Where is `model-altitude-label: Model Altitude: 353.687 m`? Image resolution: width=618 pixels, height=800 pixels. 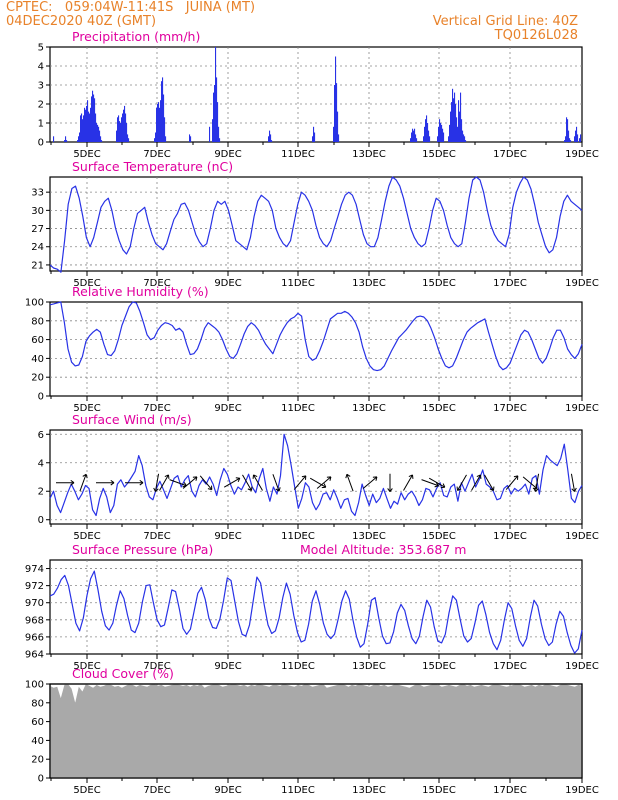 model-altitude-label: Model Altitude: 353.687 m is located at coordinates (383, 549).